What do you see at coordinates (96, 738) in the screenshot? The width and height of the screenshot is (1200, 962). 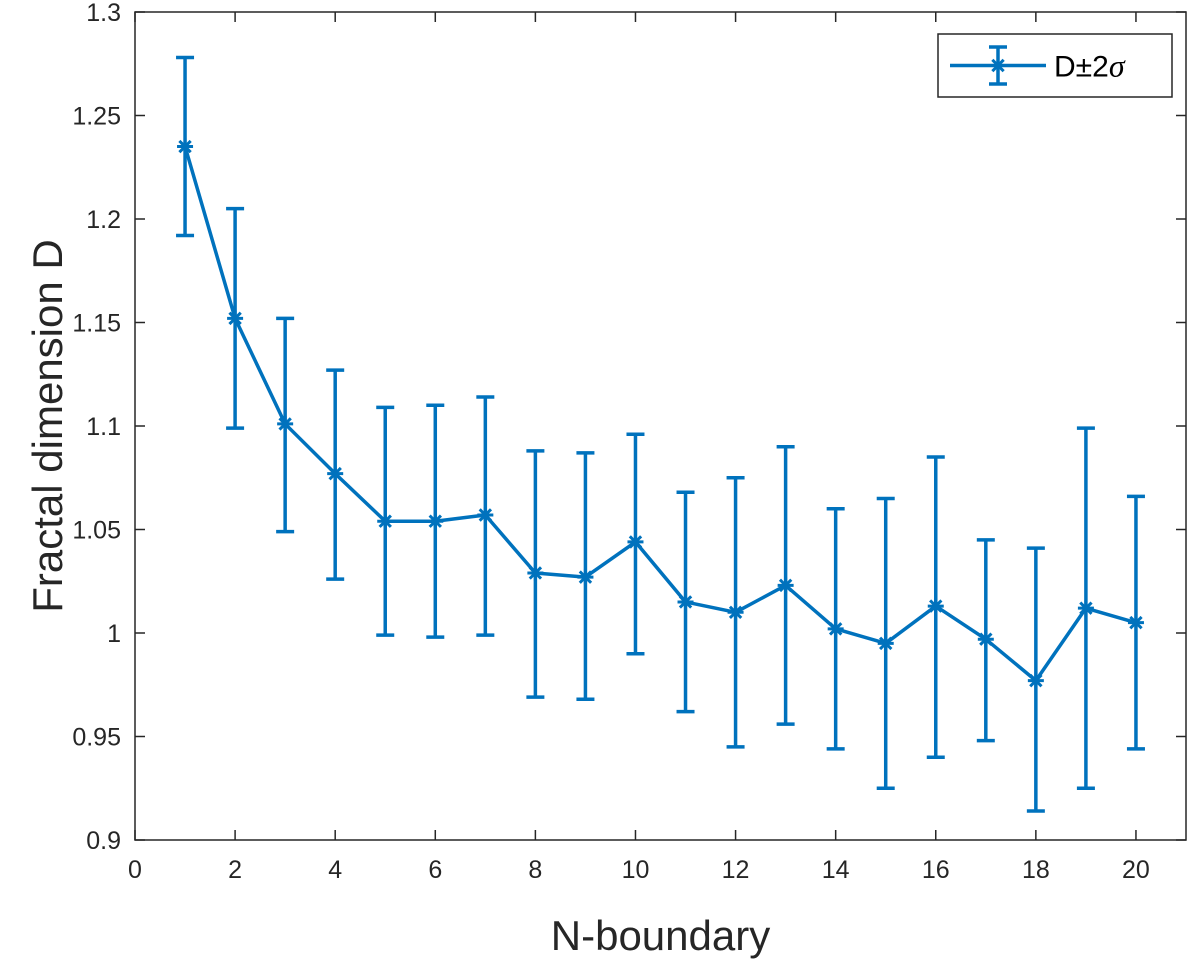 I see `y-tick-label: 0.95` at bounding box center [96, 738].